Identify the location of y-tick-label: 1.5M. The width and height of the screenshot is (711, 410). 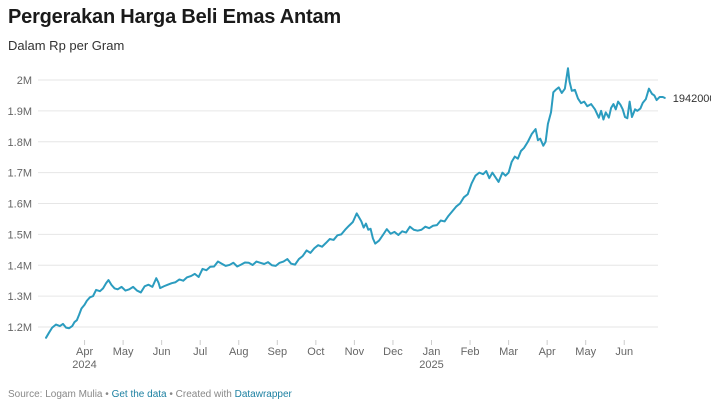
(20, 235).